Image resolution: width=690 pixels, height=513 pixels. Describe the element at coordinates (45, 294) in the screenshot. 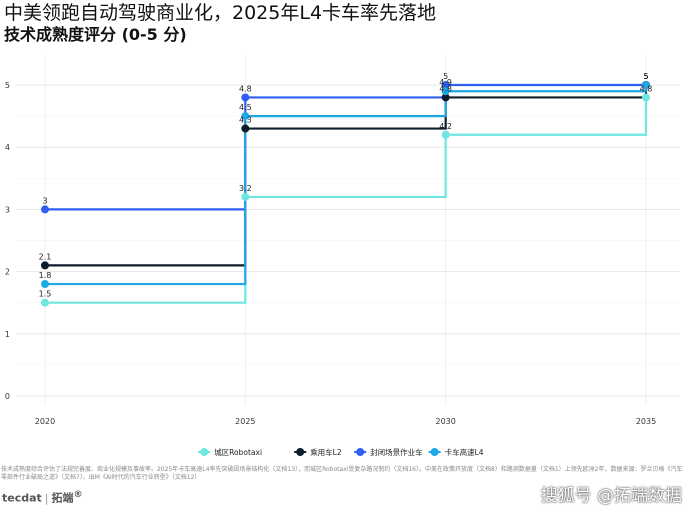

I see `data-label: 1.5` at that location.